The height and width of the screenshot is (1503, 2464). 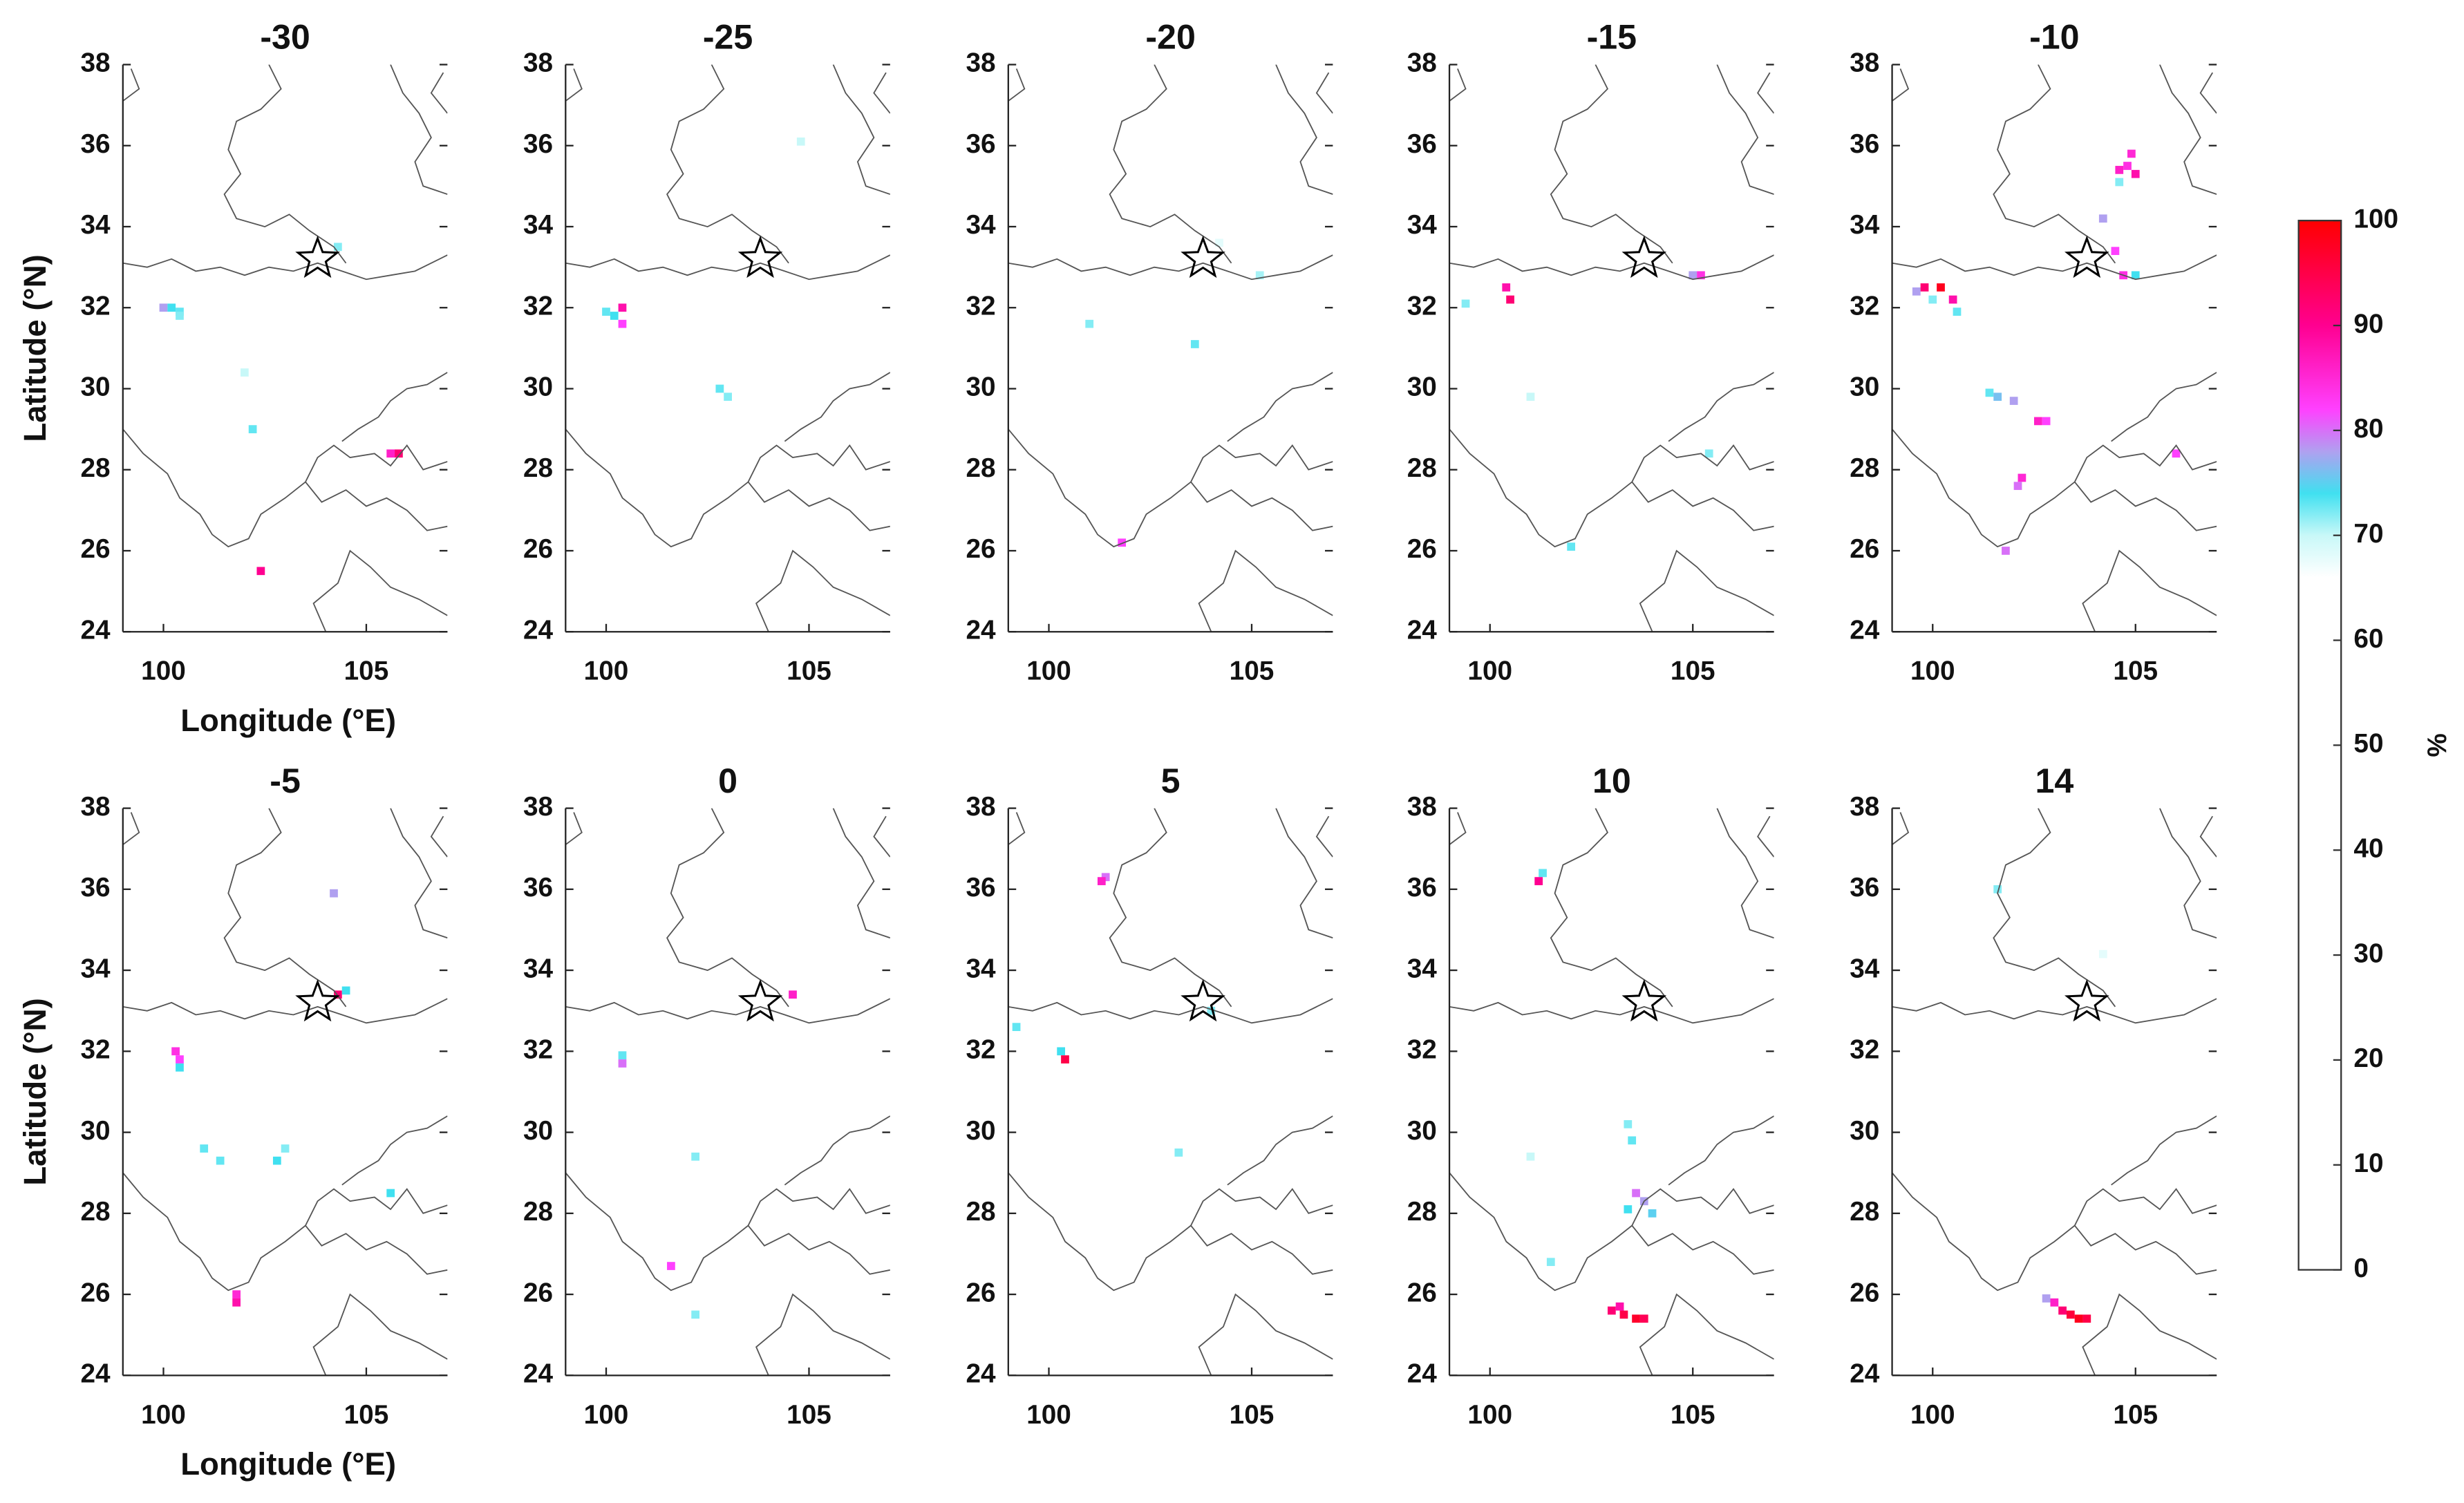 What do you see at coordinates (1149, 352) in the screenshot?
I see `map-panel: 24 26 28 30 32 34 36 38 100 105 -20` at bounding box center [1149, 352].